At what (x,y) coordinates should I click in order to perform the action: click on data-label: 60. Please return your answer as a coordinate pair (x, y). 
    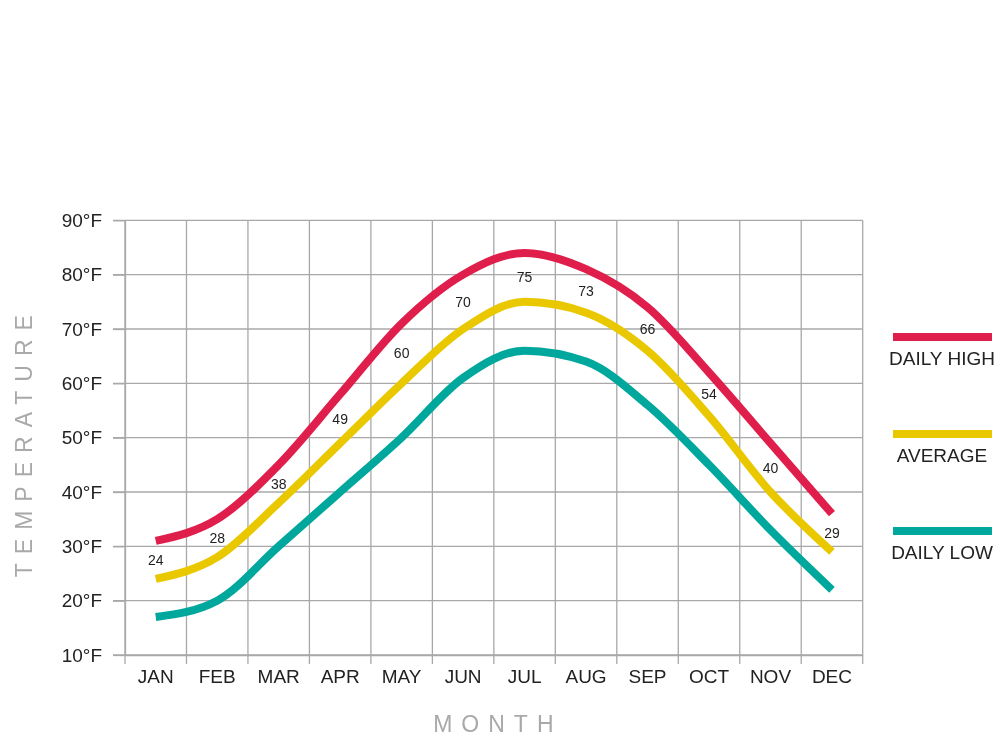
    Looking at the image, I should click on (401, 353).